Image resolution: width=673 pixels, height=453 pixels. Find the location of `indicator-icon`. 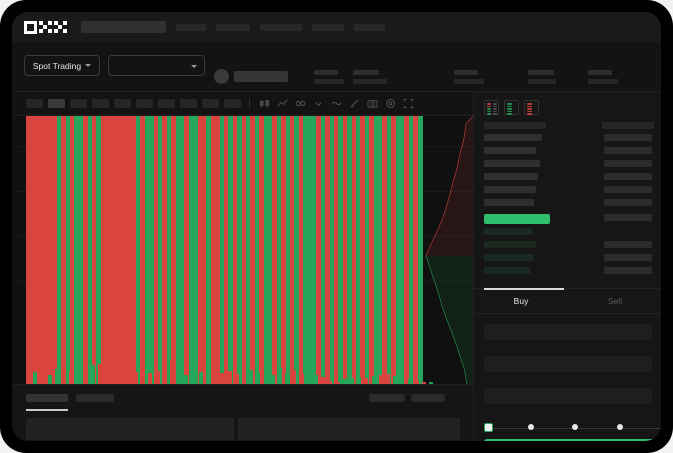

indicator-icon is located at coordinates (300, 104).